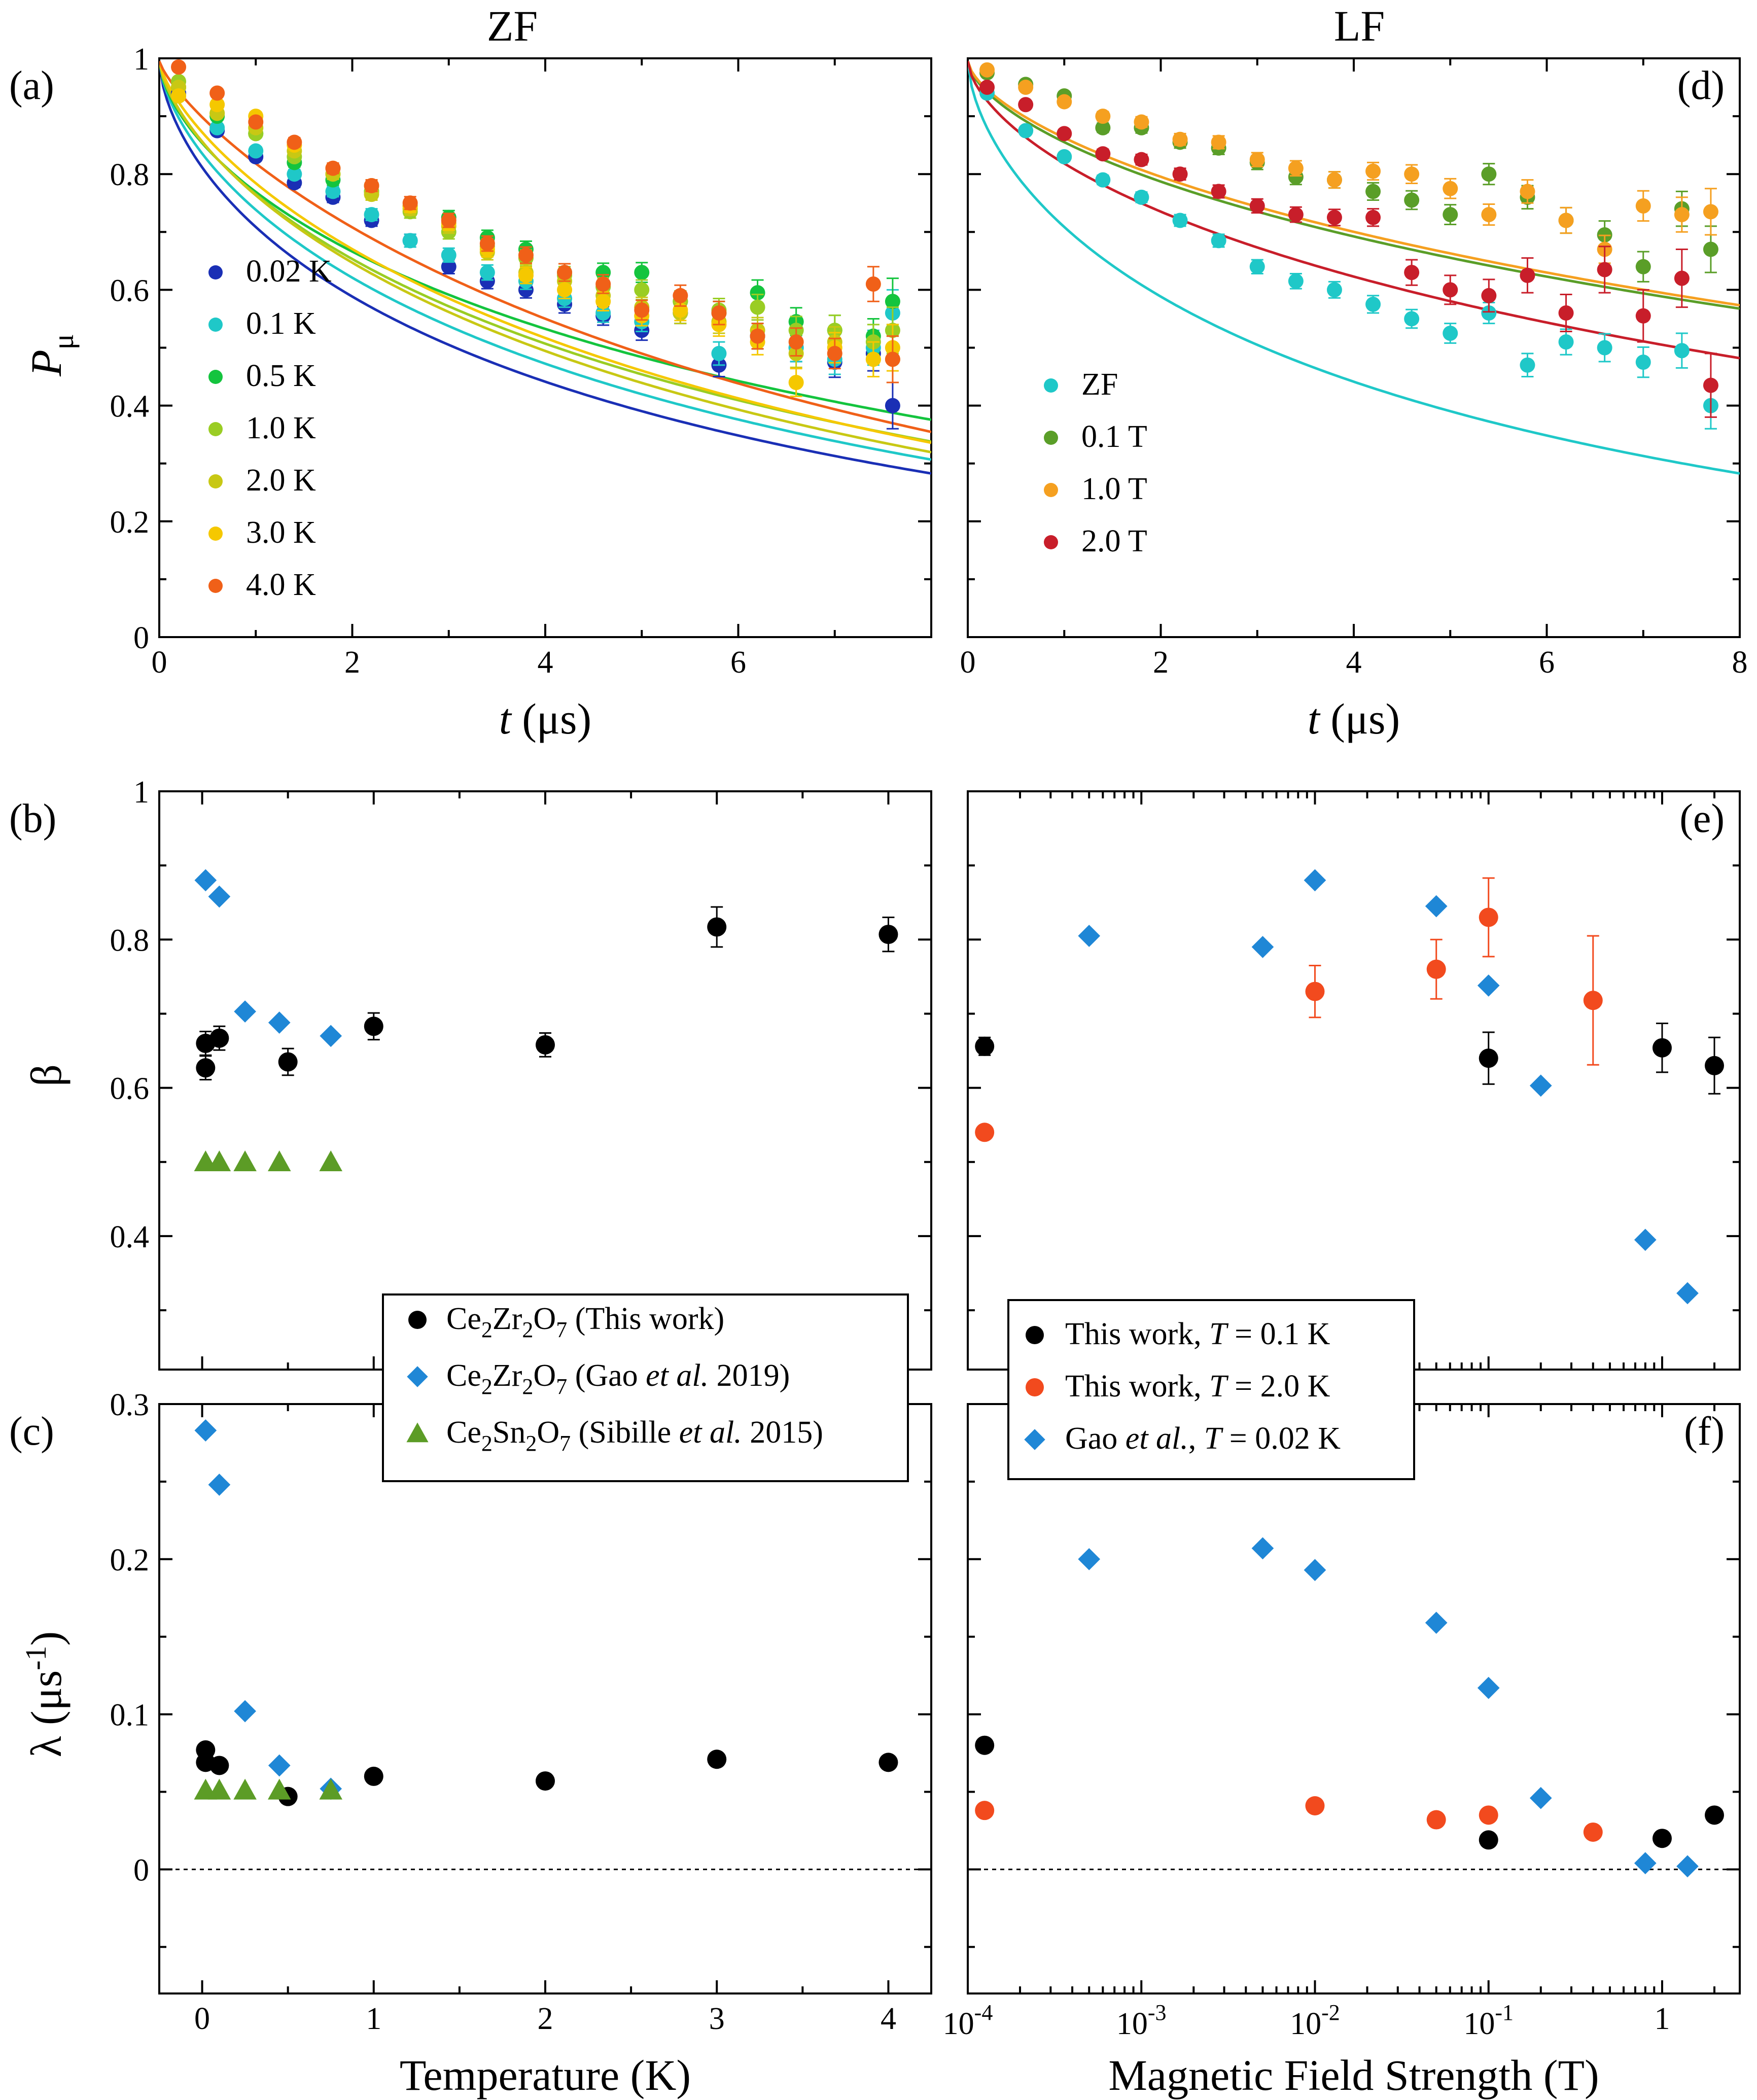 Image resolution: width=1757 pixels, height=2100 pixels. What do you see at coordinates (1099, 385) in the screenshot?
I see `legend-label: ZF` at bounding box center [1099, 385].